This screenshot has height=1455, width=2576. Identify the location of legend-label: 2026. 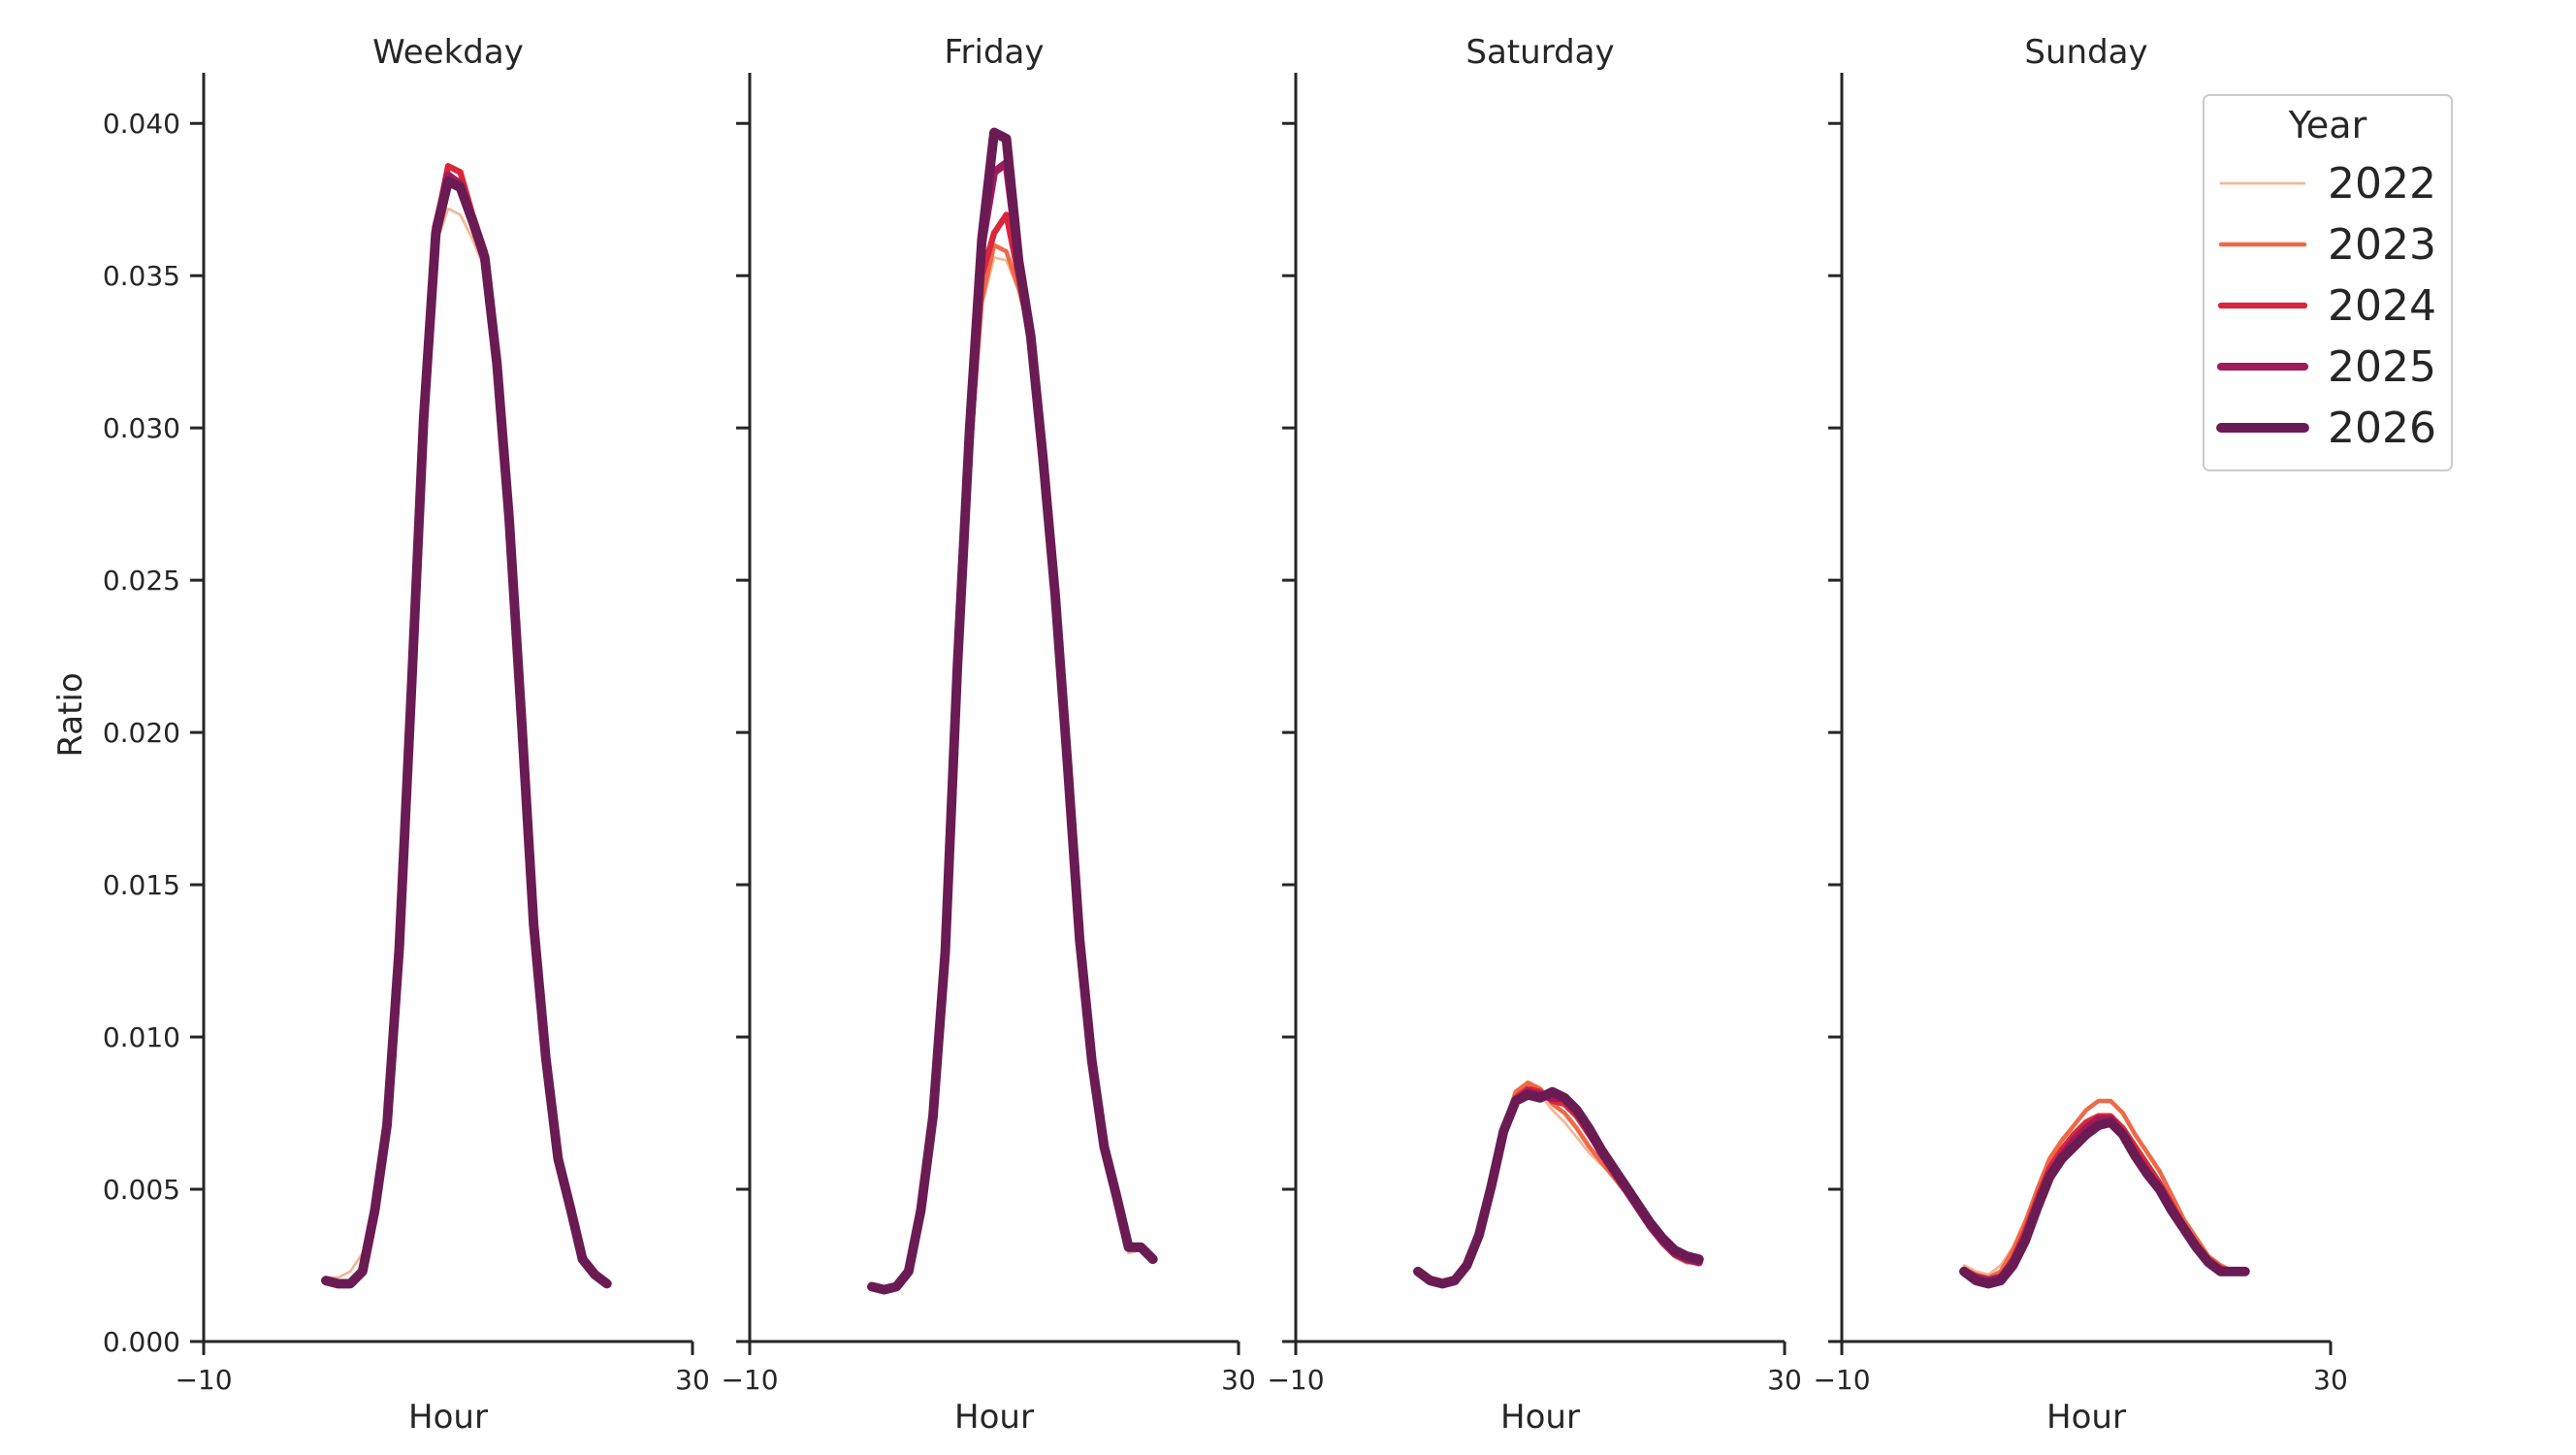
(2382, 428).